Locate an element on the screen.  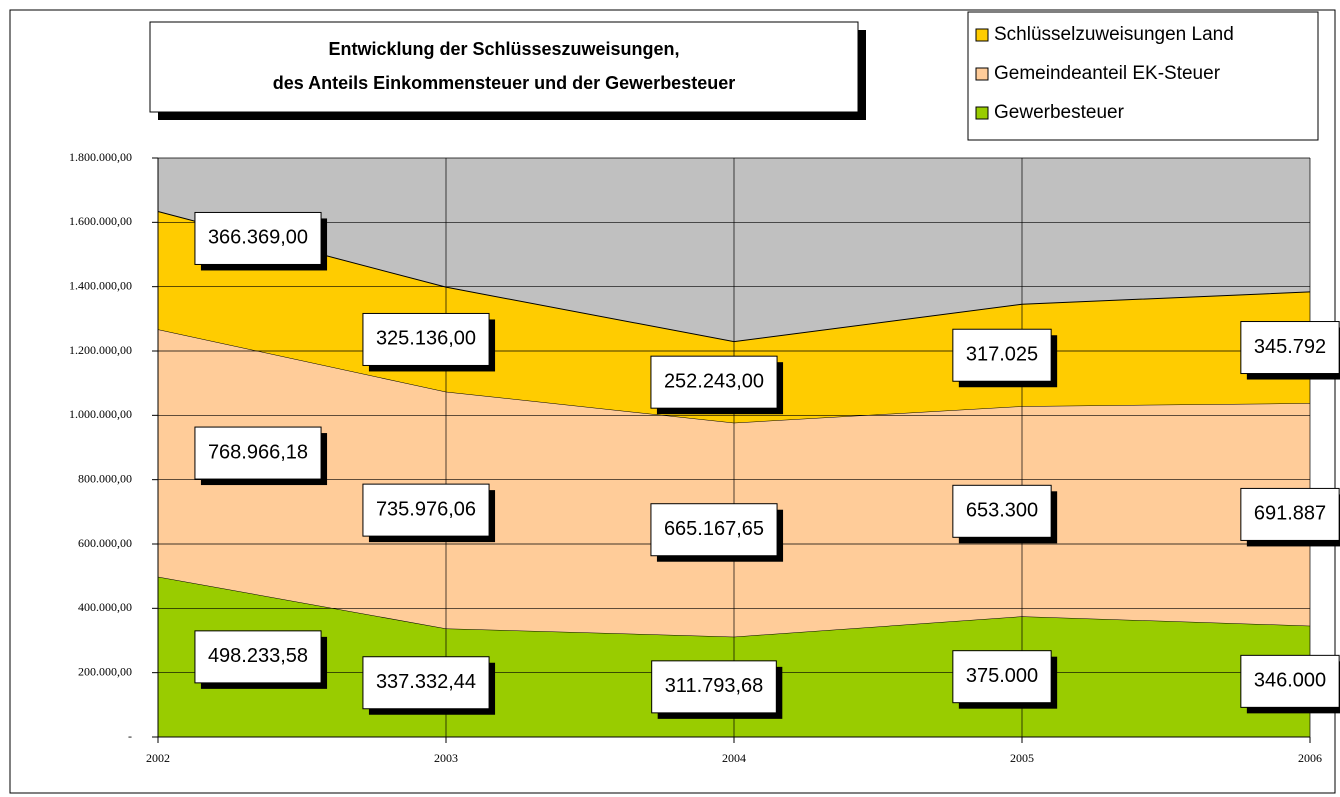
data-label: 691.887 is located at coordinates (1290, 514).